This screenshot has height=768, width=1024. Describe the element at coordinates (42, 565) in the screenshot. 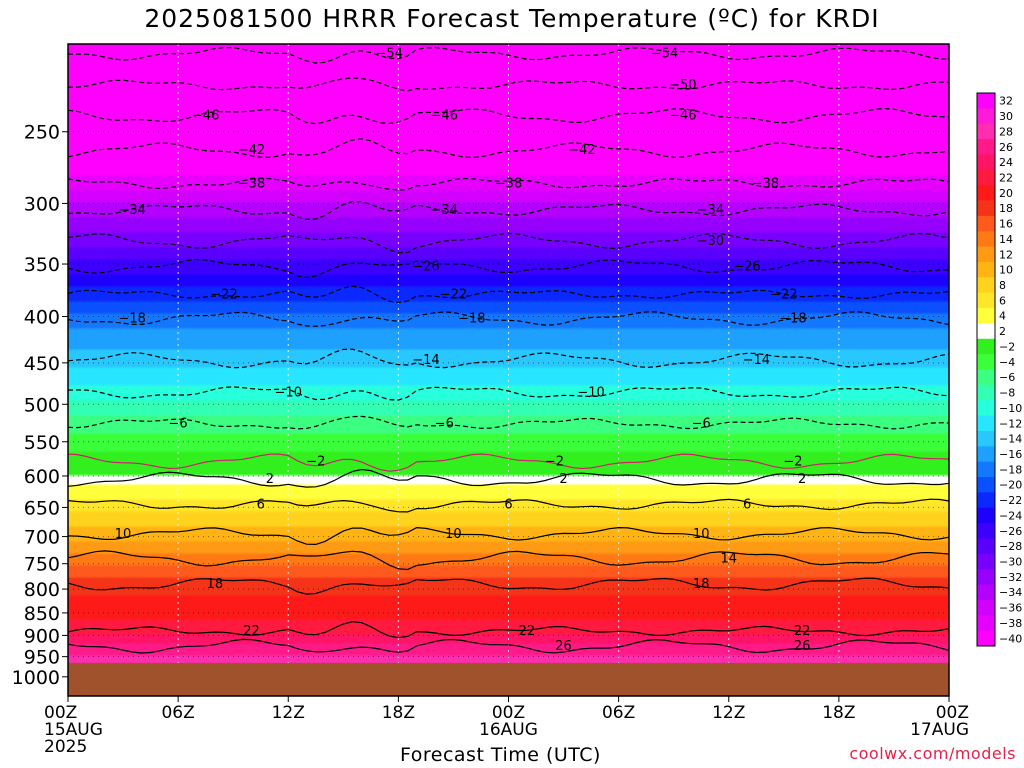

I see `y-tick-label: 750` at that location.